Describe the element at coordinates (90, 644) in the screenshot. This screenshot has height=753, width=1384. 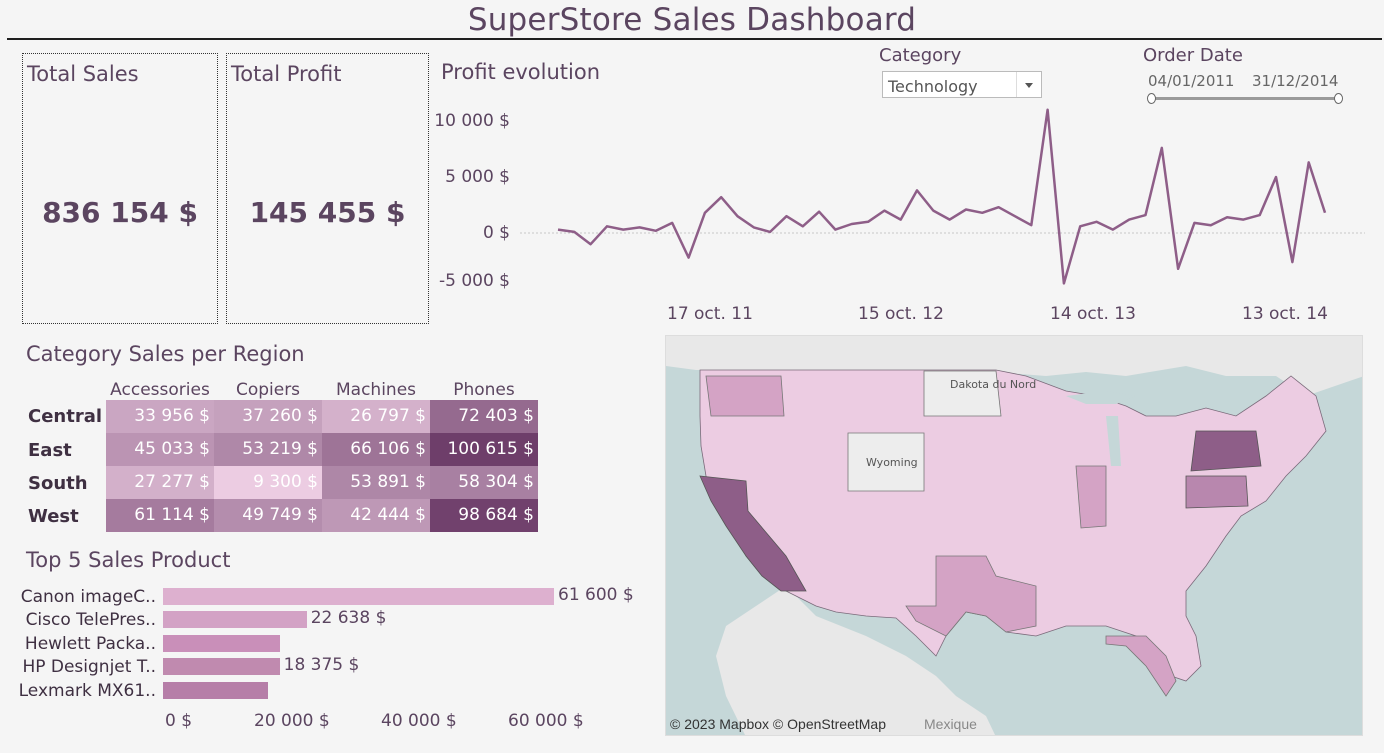
I see `bar-category-label: Hewlett Packa..` at that location.